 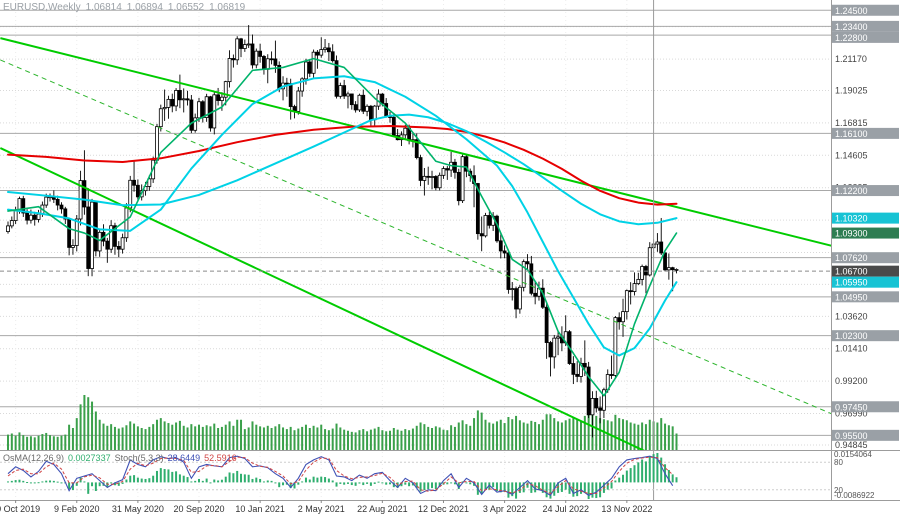 What do you see at coordinates (838, 462) in the screenshot?
I see `scale-label: 80` at bounding box center [838, 462].